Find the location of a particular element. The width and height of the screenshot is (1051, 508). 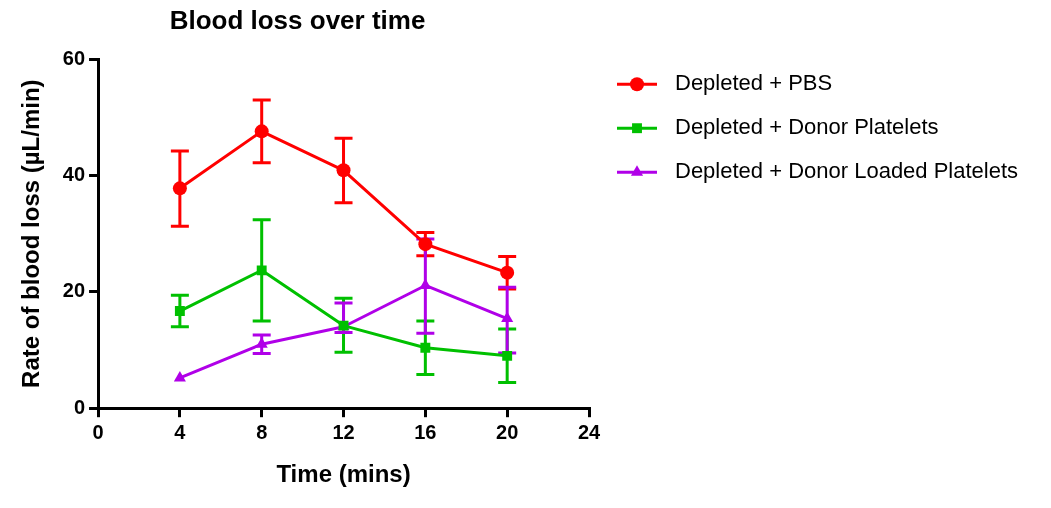

x-tick-label: 24 is located at coordinates (589, 431).